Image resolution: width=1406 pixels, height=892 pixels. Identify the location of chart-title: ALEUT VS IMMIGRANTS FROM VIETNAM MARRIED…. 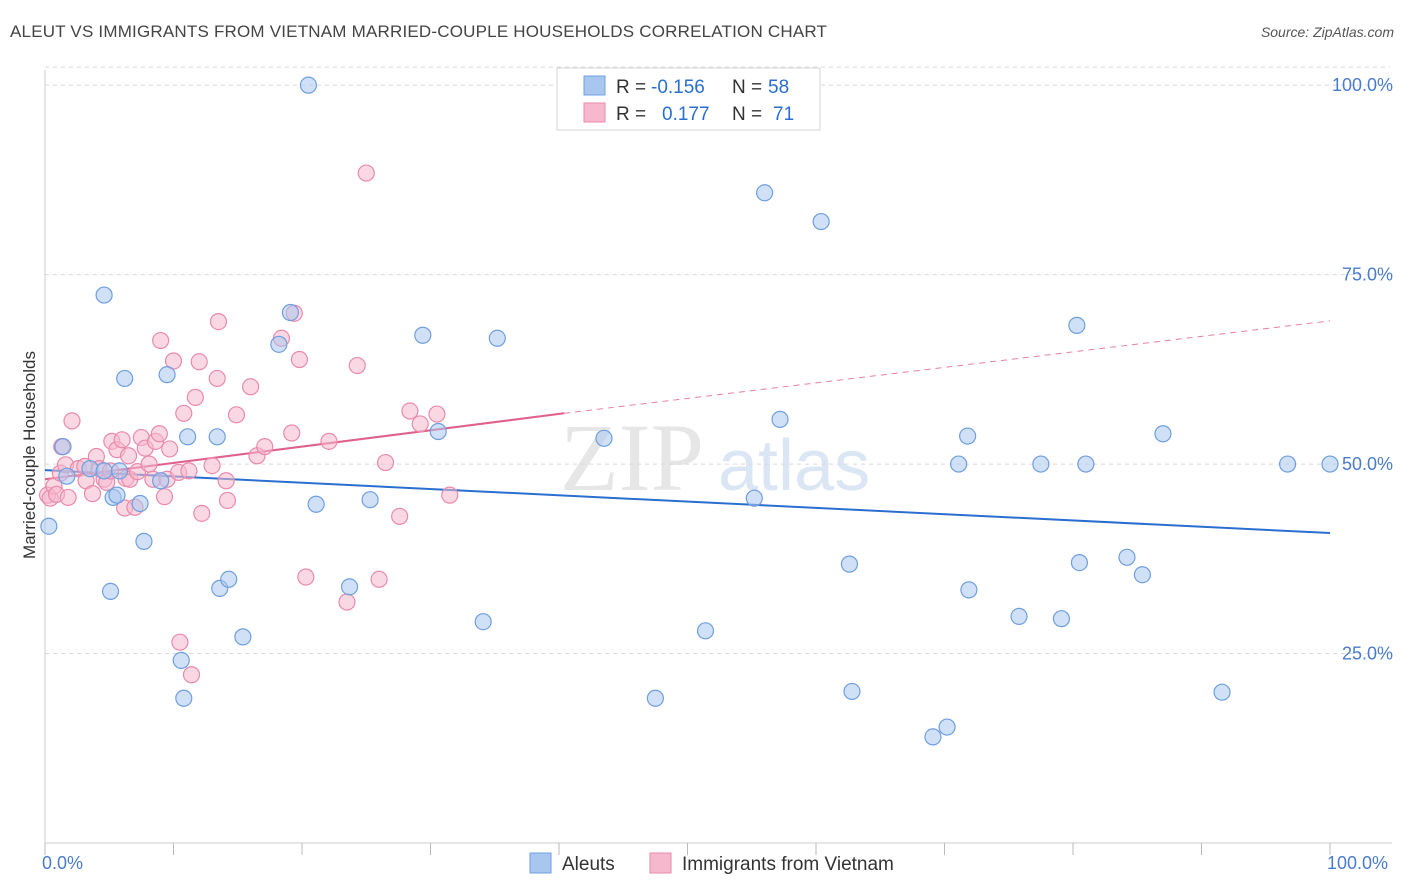
(419, 31).